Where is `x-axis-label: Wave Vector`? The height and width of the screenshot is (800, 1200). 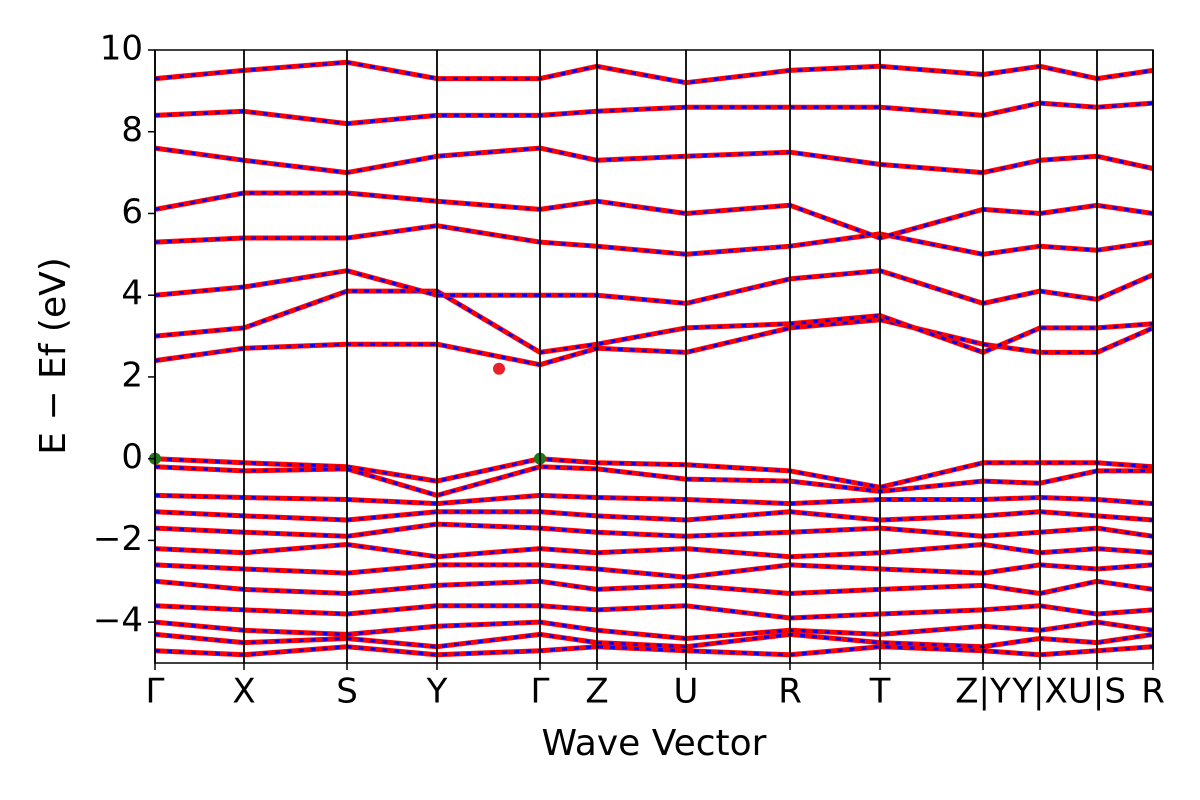 x-axis-label: Wave Vector is located at coordinates (654, 743).